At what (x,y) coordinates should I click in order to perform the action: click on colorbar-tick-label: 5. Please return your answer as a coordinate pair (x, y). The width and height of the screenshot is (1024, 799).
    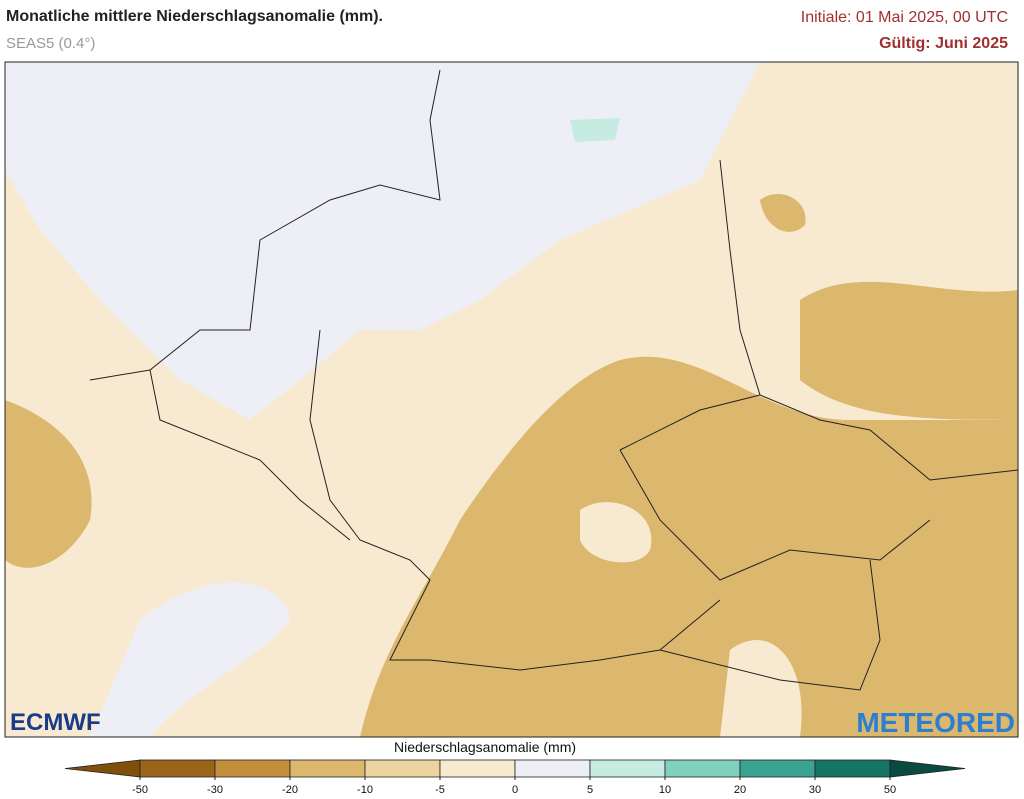
    Looking at the image, I should click on (590, 790).